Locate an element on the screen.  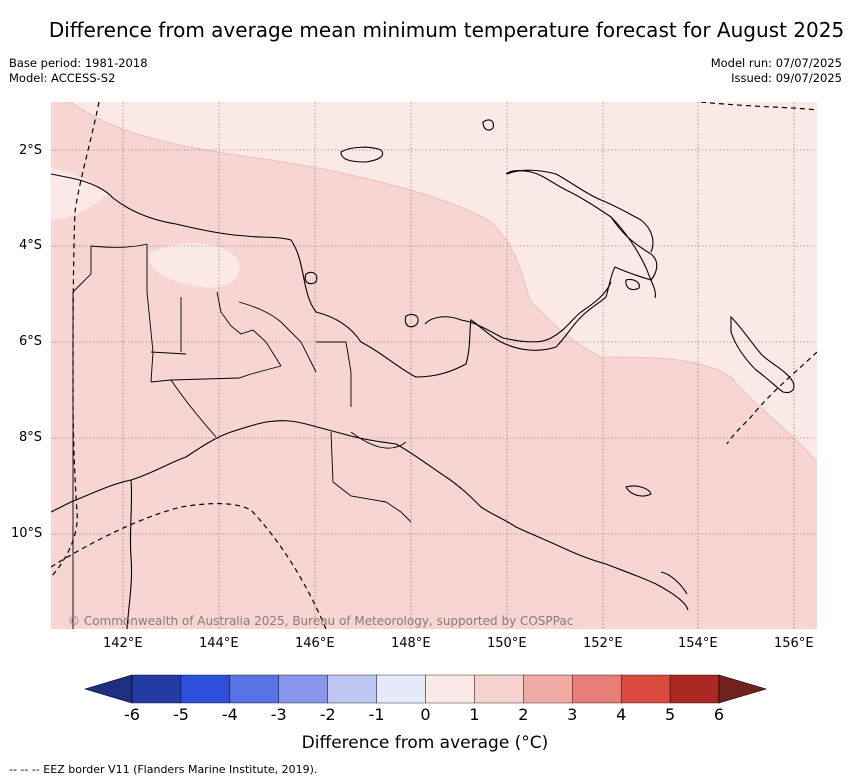
colorbar-title: Difference from average (°C) is located at coordinates (425, 743).